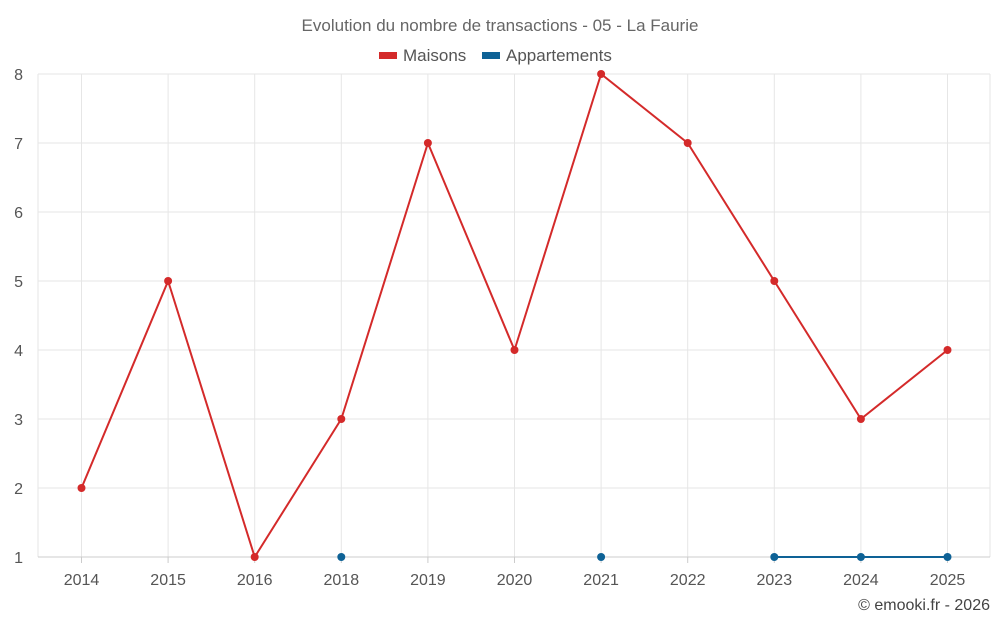 Image resolution: width=1000 pixels, height=625 pixels. Describe the element at coordinates (18, 144) in the screenshot. I see `y-tick-label: 7` at that location.